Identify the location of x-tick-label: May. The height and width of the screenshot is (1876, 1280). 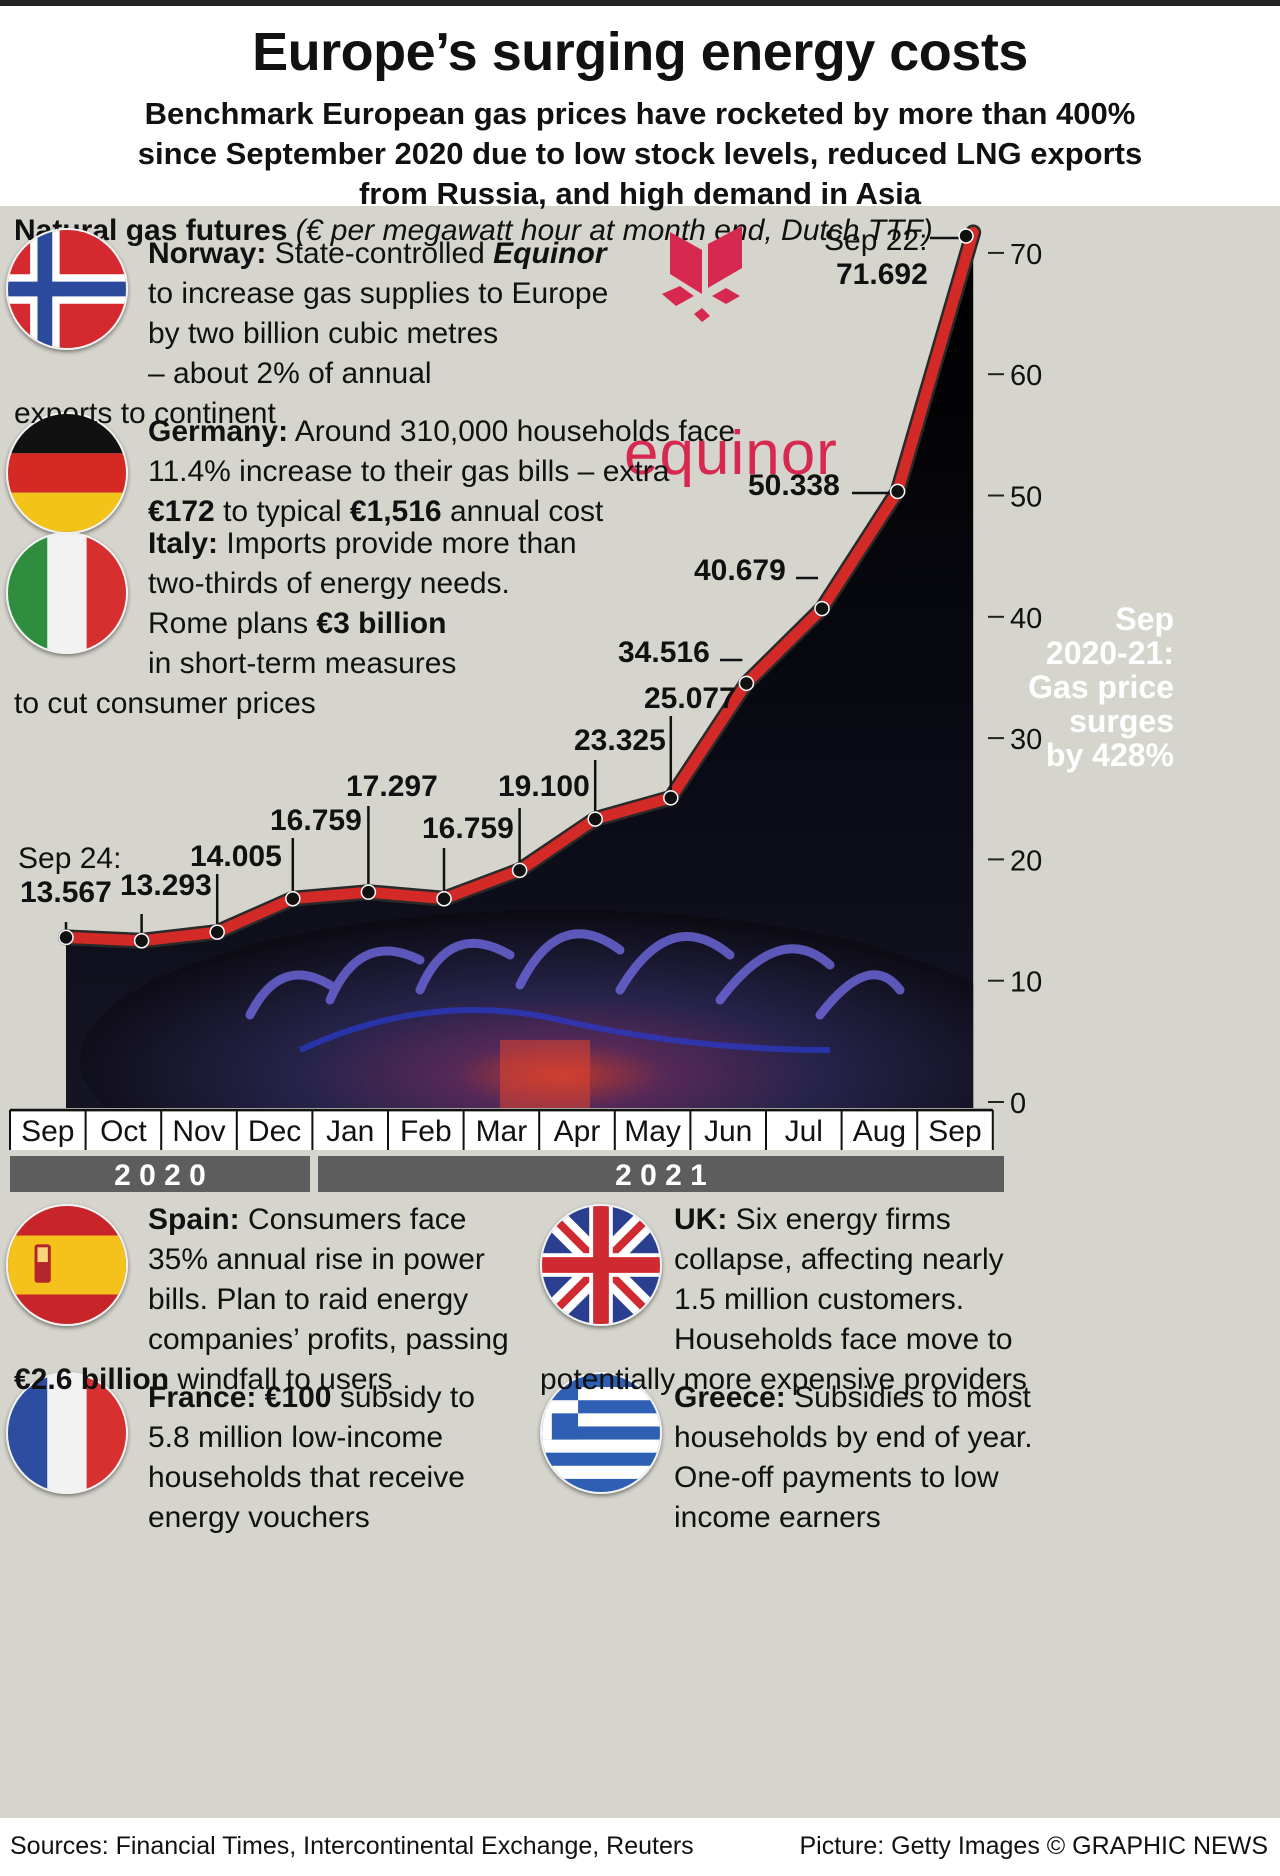
(652, 1131).